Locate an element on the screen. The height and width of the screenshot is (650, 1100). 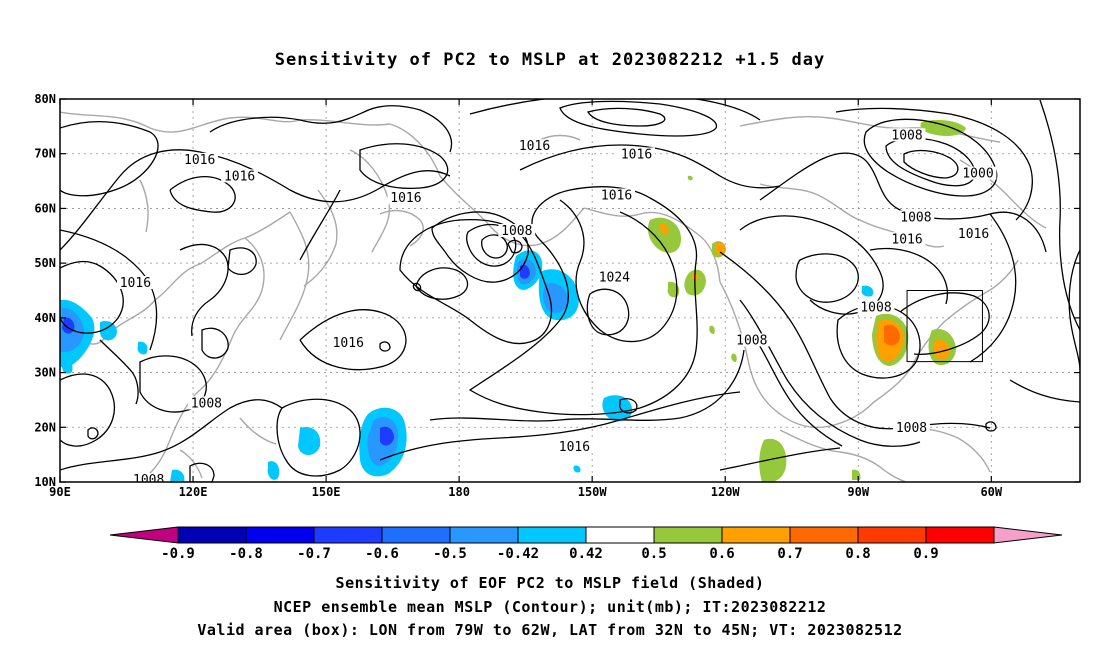
shading-negative-stronger is located at coordinates (296, 355).